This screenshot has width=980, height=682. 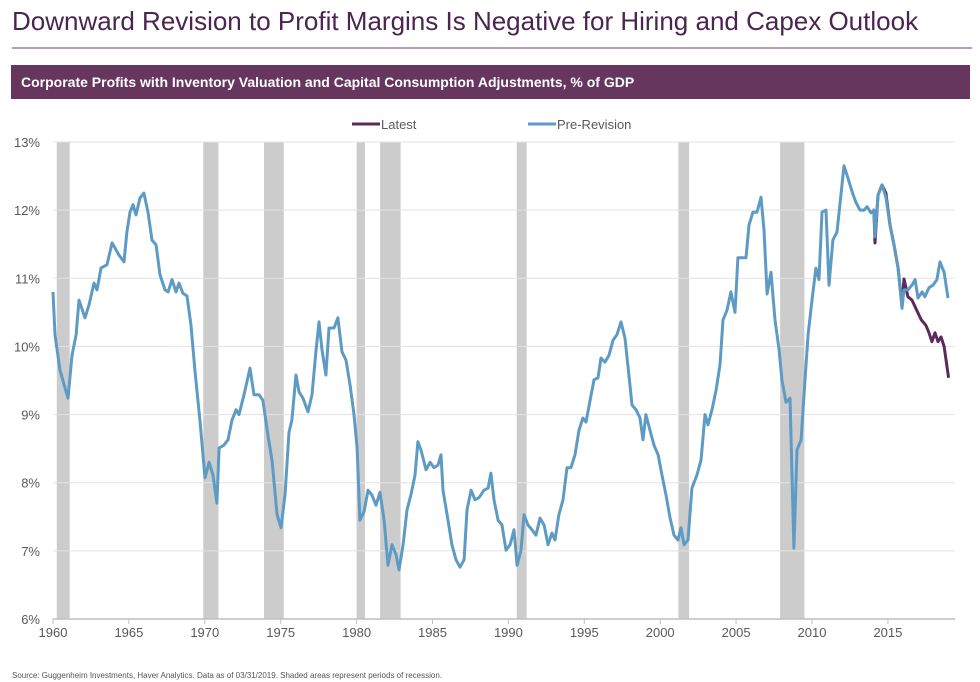 I want to click on x-tick-label: 2000, so click(x=660, y=632).